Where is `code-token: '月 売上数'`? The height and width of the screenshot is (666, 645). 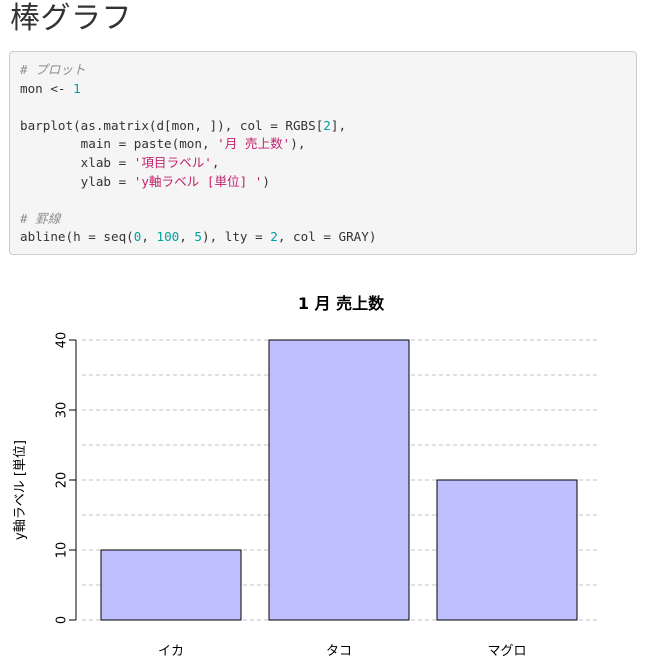
code-token: '月 売上数' is located at coordinates (254, 144).